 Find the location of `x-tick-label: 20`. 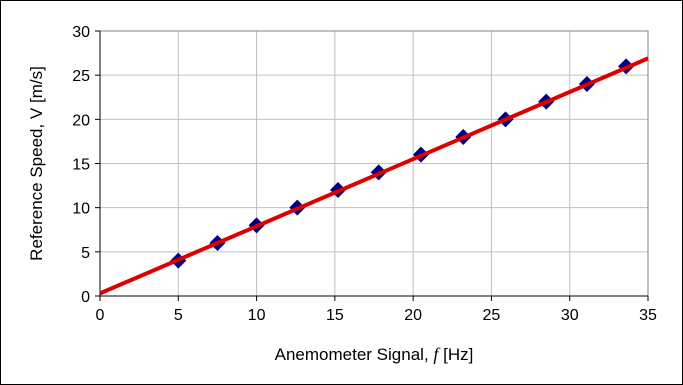

x-tick-label: 20 is located at coordinates (413, 315).